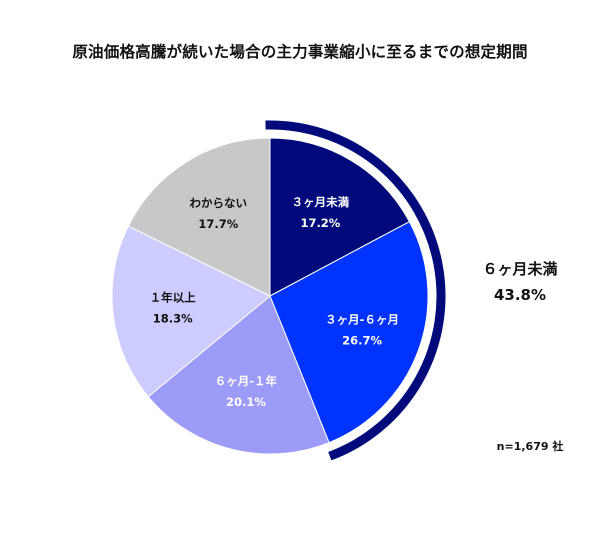 The image size is (600, 533). What do you see at coordinates (219, 203) in the screenshot?
I see `slice-label-unknown: わからない` at bounding box center [219, 203].